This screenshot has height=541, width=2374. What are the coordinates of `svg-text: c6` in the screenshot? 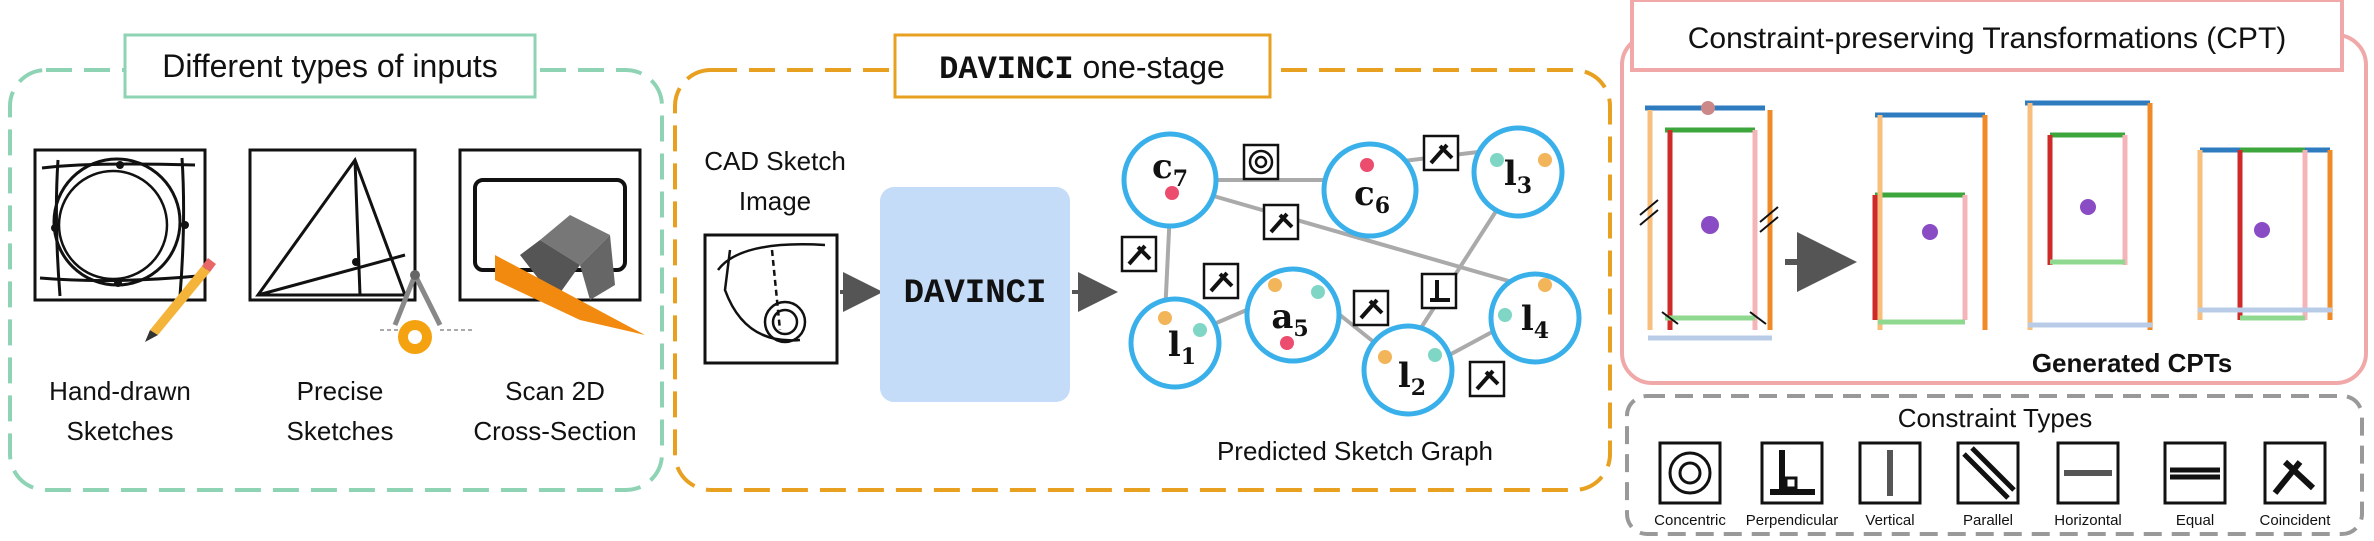 It's located at (1372, 196).